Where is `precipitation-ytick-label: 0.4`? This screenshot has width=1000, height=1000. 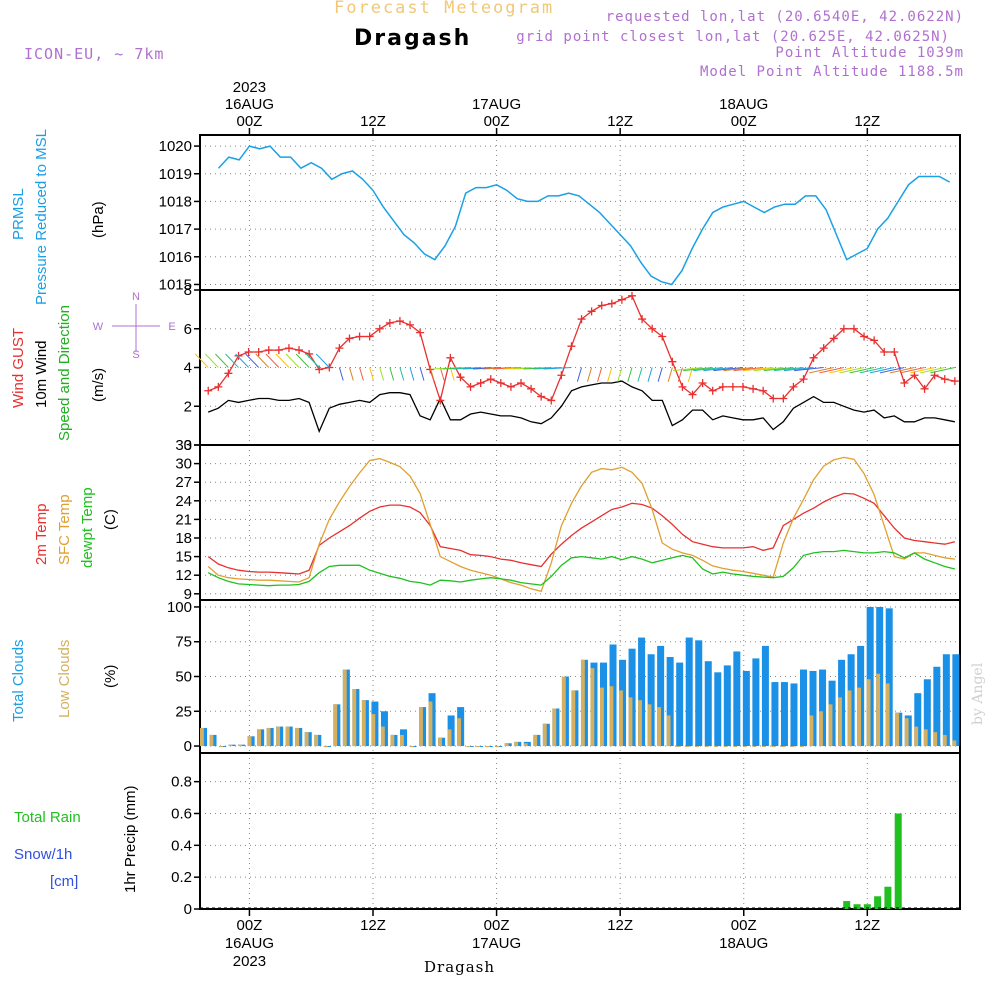
precipitation-ytick-label: 0.4 is located at coordinates (181, 845).